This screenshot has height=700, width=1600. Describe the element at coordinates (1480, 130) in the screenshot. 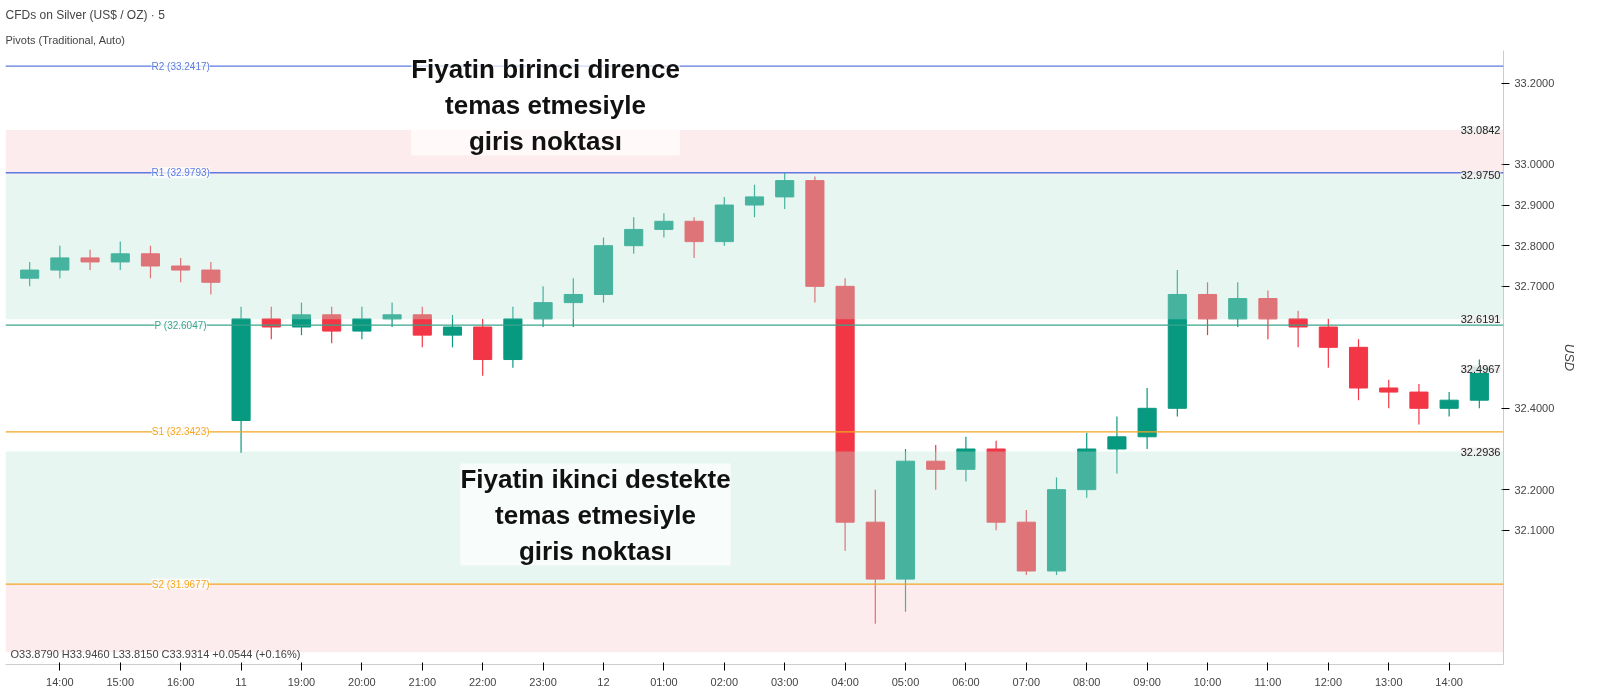

I see `annotation: 33.0842` at that location.